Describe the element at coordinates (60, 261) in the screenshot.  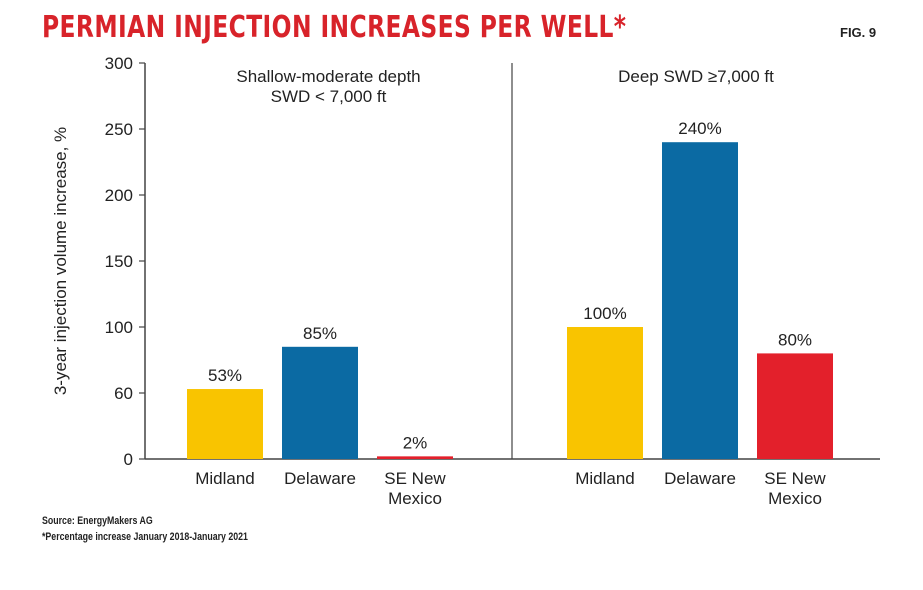
I see `y-axis-label: 3-year injection volume increase, %` at that location.